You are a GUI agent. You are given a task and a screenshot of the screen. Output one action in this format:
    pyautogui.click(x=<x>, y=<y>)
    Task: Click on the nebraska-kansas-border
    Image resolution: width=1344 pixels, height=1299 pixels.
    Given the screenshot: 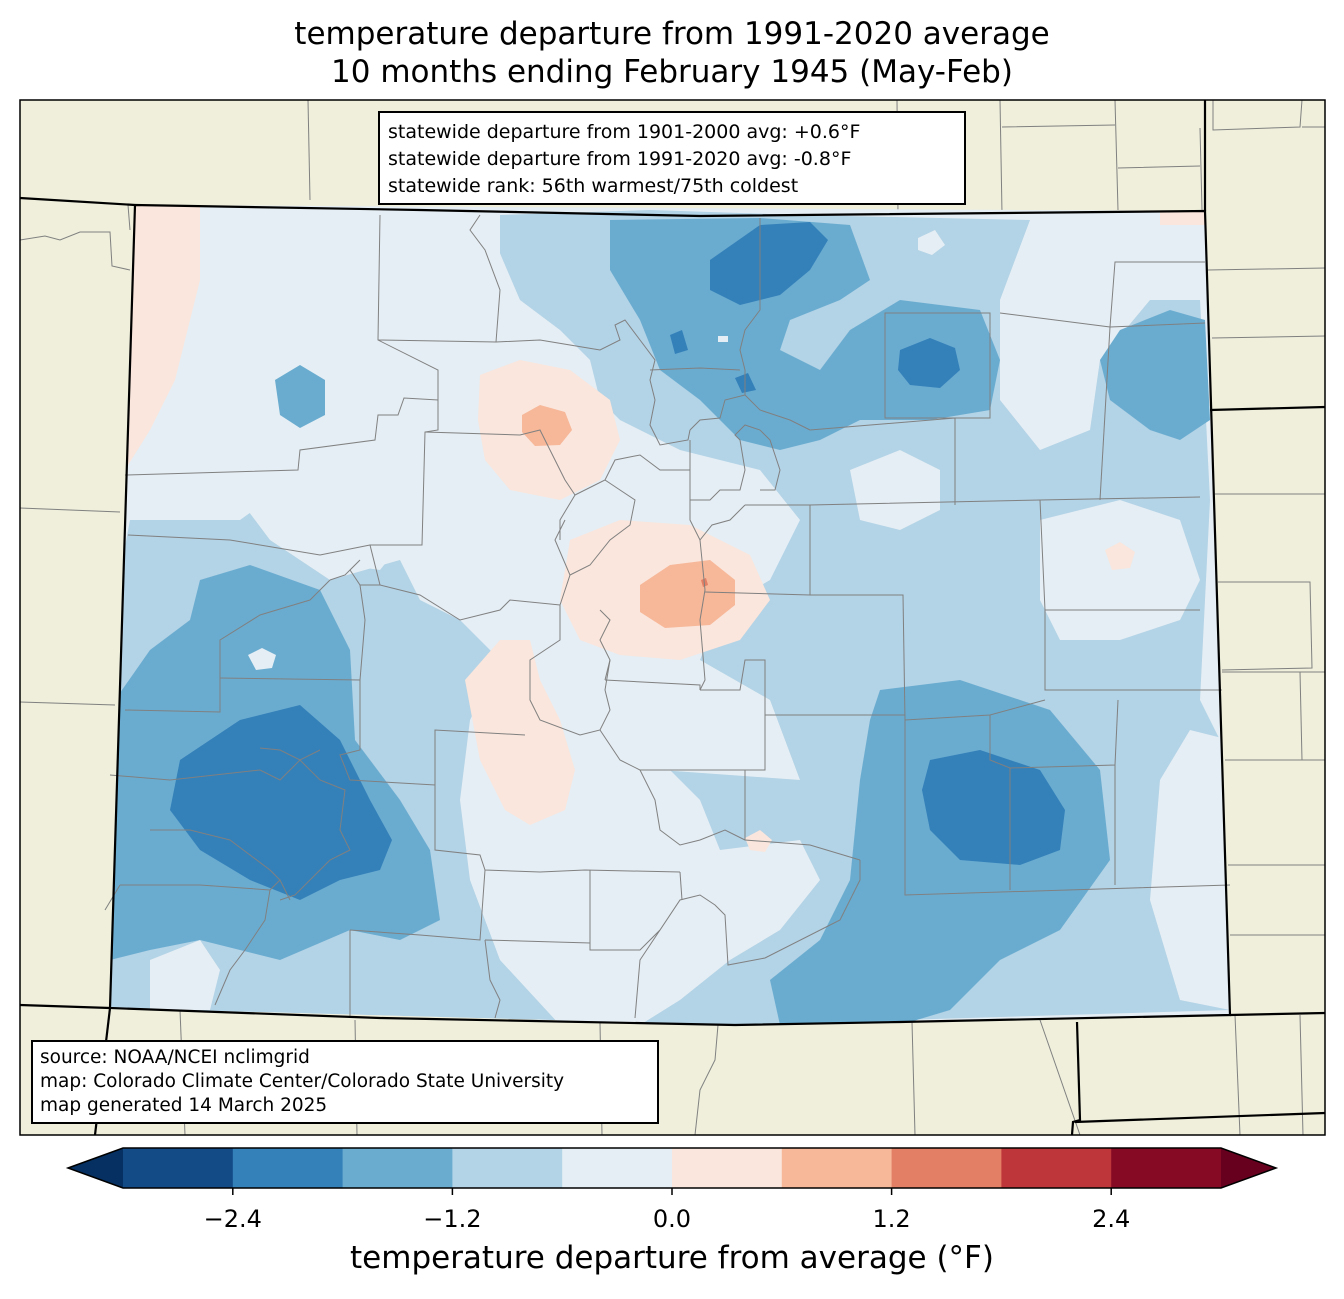 What is the action you would take?
    pyautogui.click(x=1267, y=408)
    